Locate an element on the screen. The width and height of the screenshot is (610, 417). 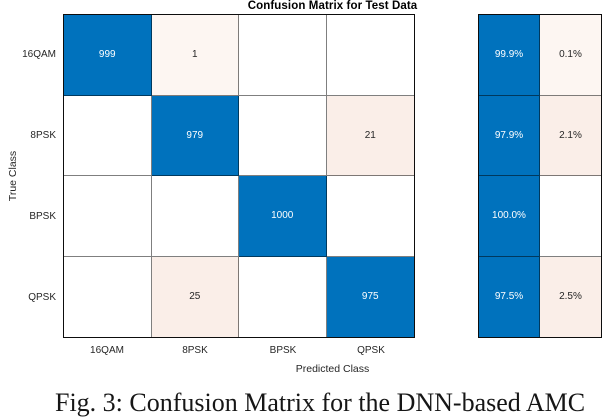
x-tick-QPSK: QPSK is located at coordinates (371, 350).